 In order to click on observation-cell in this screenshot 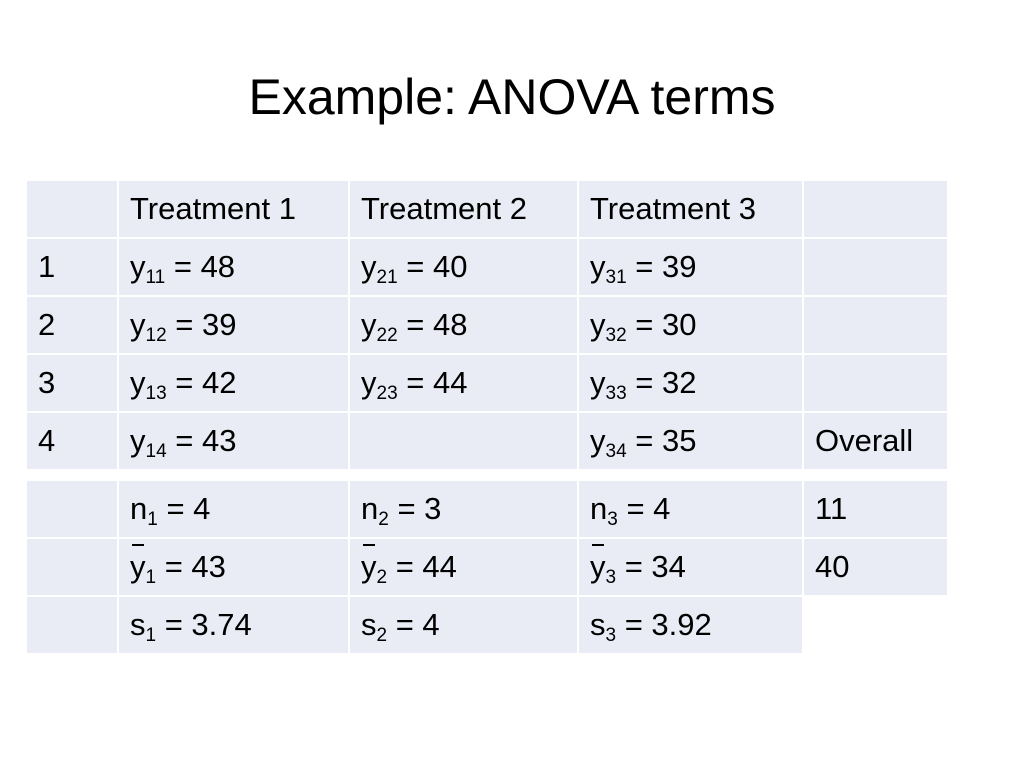, I will do `click(463, 441)`.